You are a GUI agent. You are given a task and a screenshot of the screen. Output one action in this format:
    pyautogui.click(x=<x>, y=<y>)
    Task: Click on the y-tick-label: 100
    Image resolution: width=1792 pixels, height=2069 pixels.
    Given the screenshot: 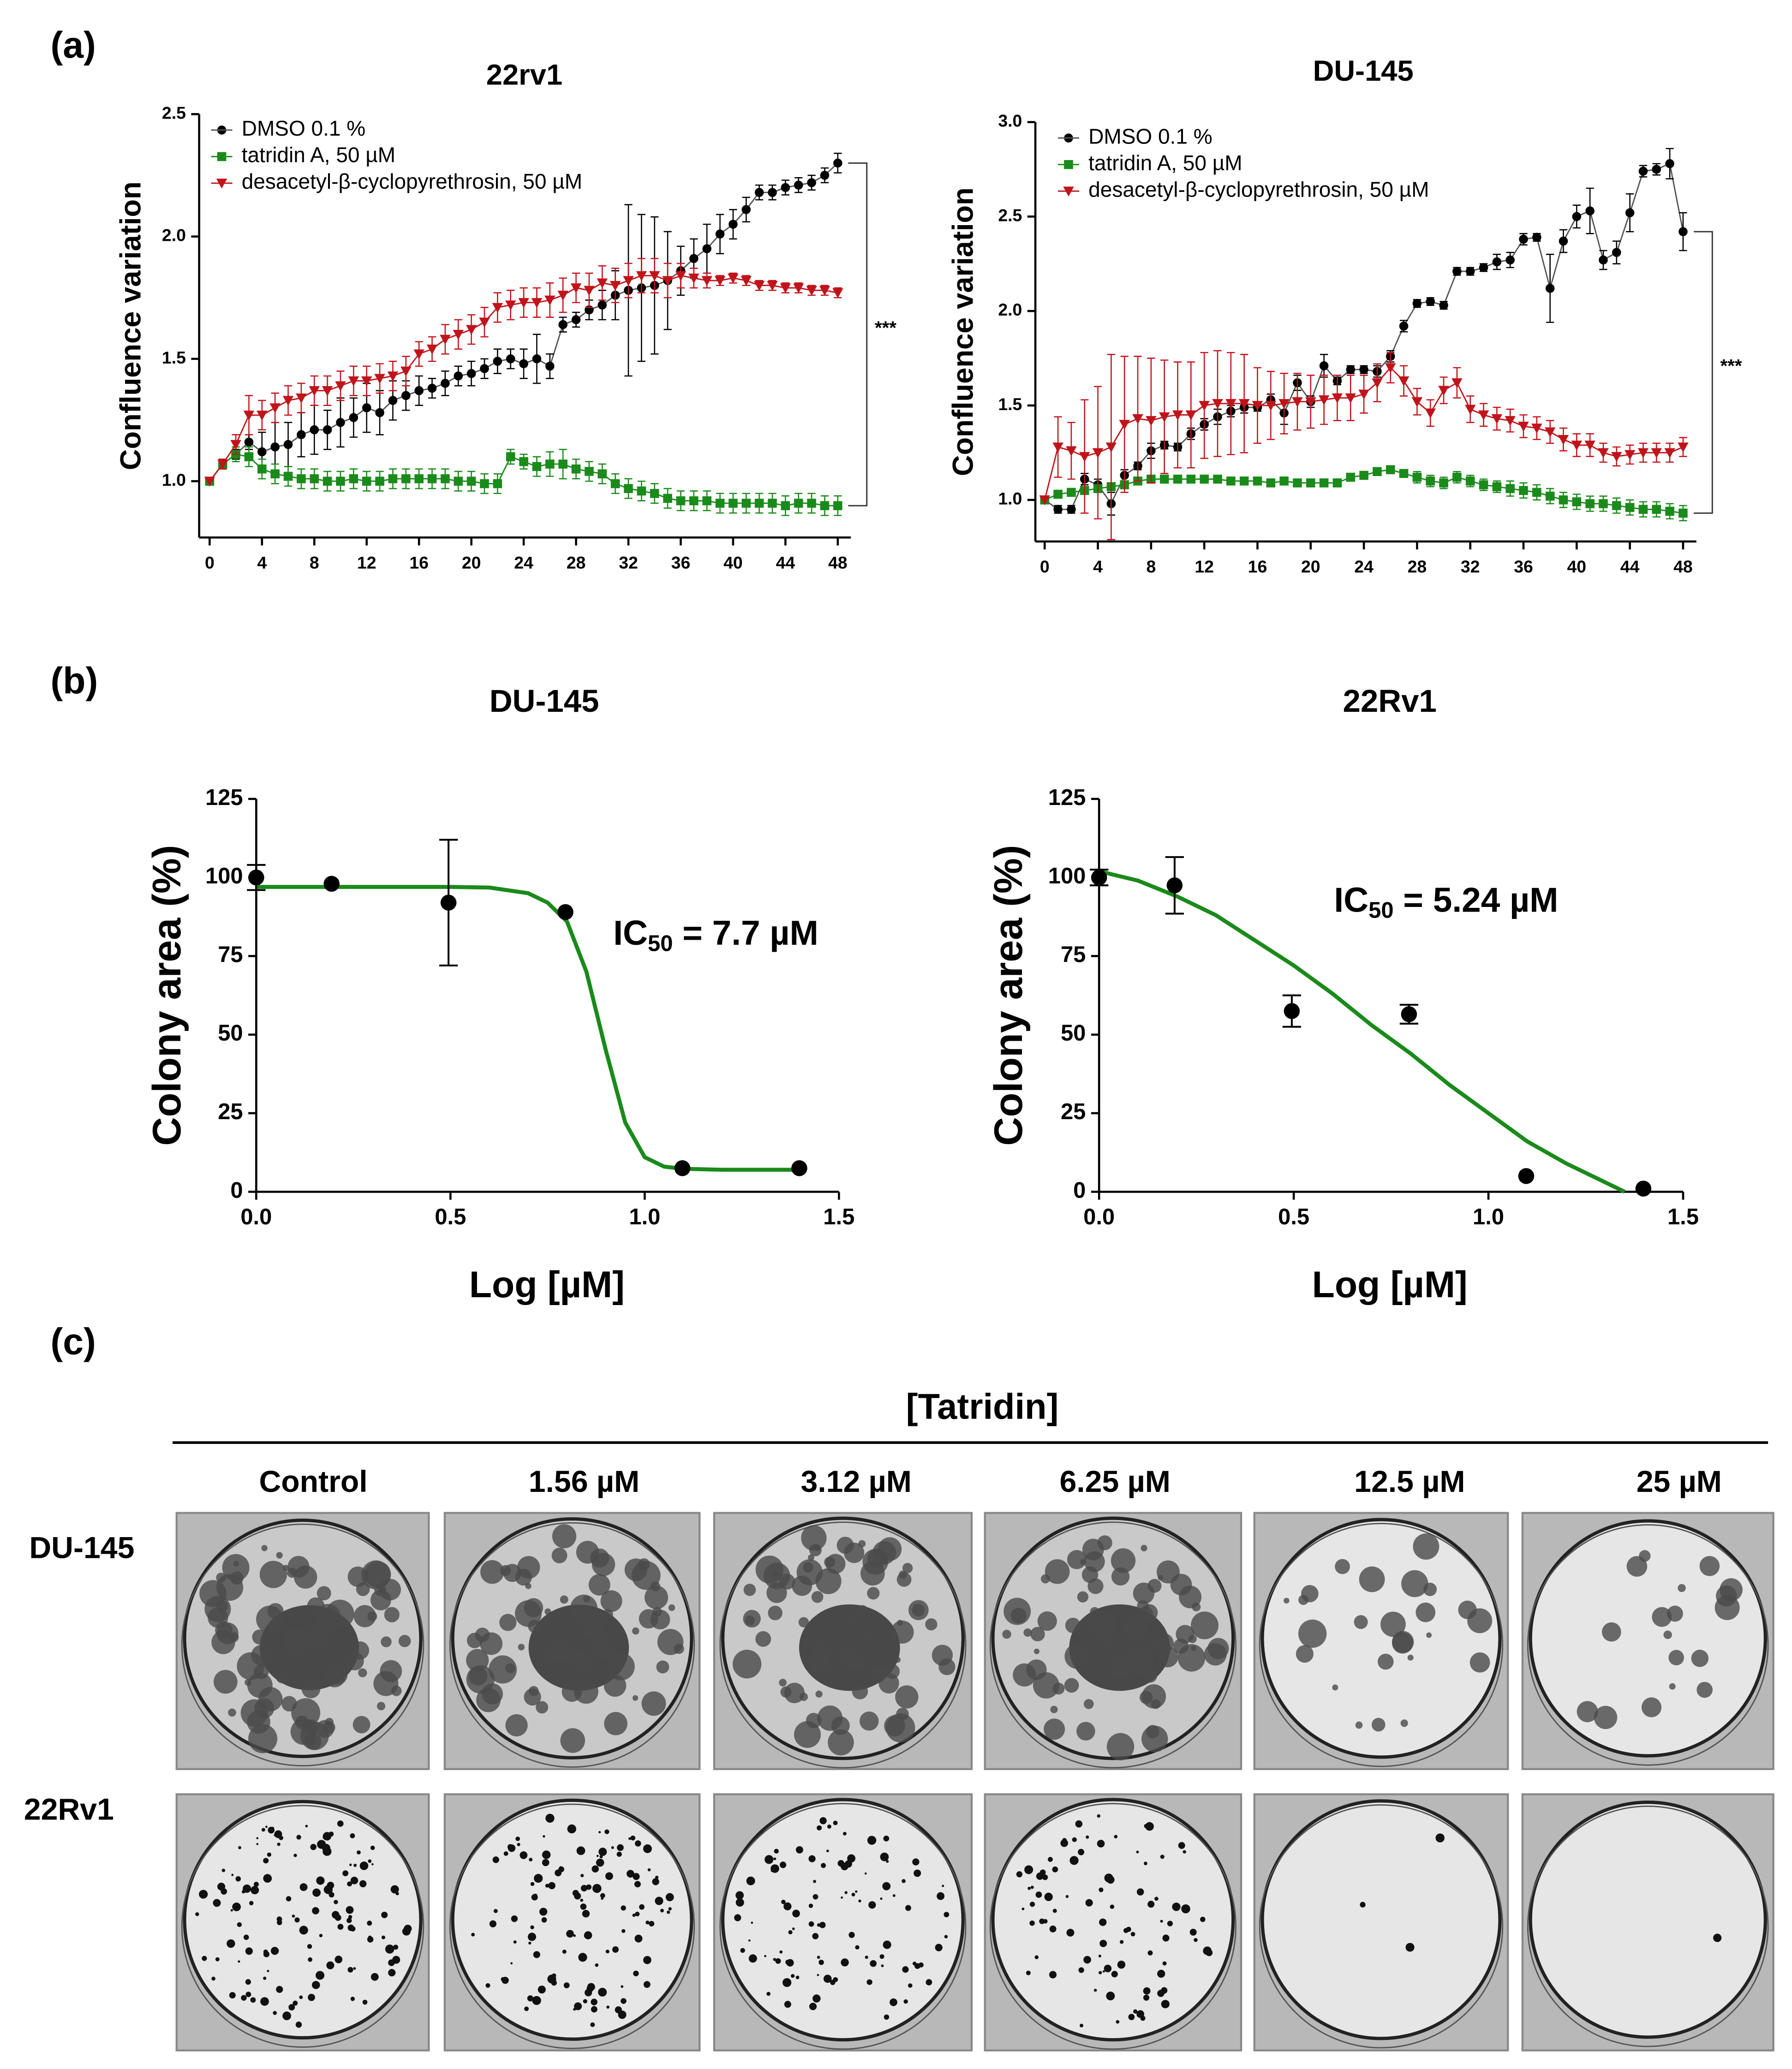 What is the action you would take?
    pyautogui.click(x=1067, y=876)
    